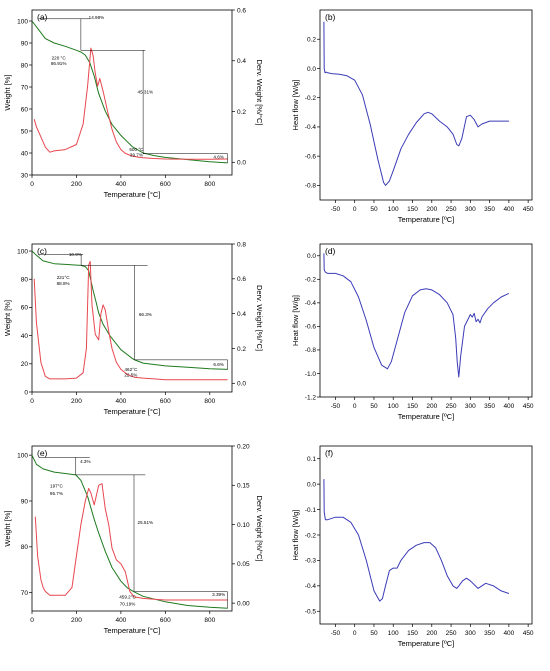 This screenshot has width=550, height=671. Describe the element at coordinates (243, 486) in the screenshot. I see `y2-tick-label: 0.15` at that location.